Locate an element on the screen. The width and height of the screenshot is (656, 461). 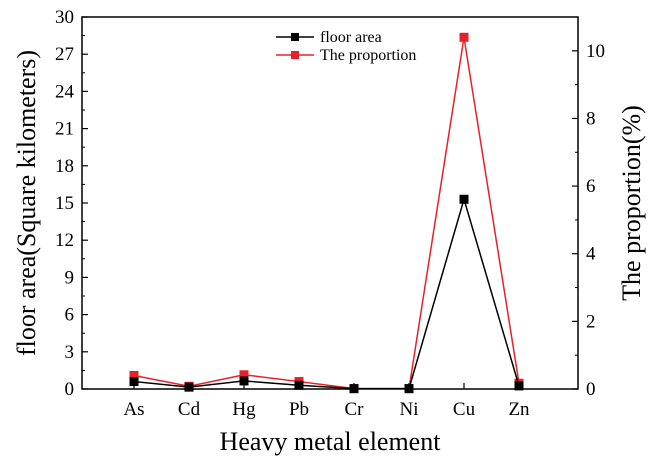
legend-marker-proportion is located at coordinates (295, 55).